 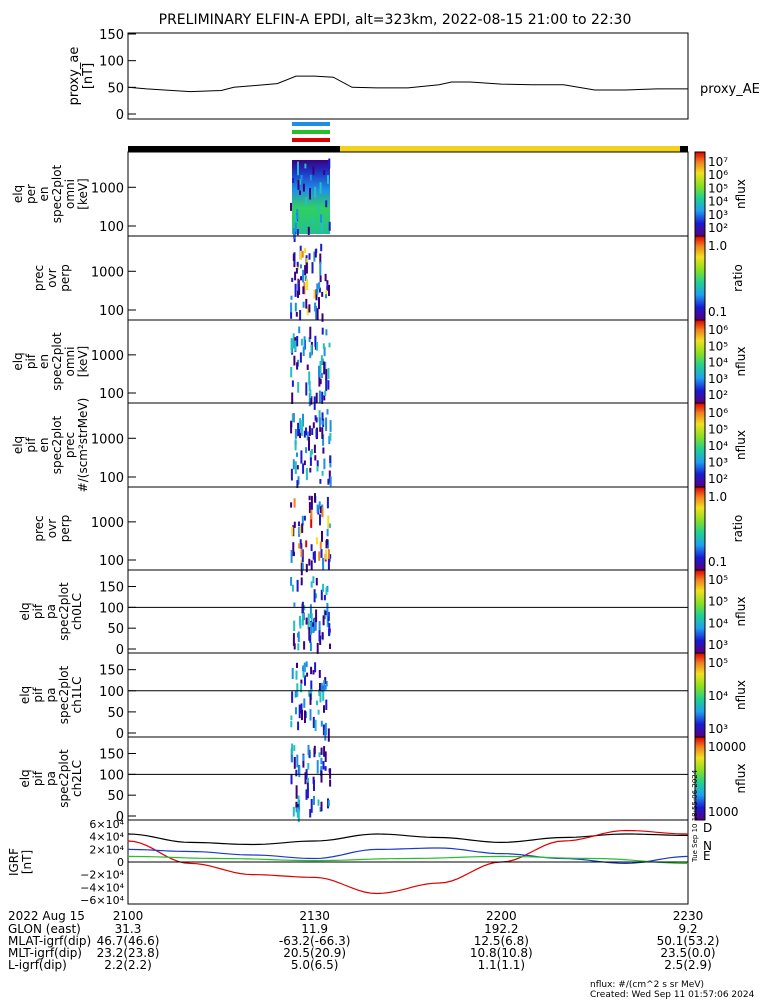 I want to click on footer-row-value: 11.9, so click(x=314, y=929).